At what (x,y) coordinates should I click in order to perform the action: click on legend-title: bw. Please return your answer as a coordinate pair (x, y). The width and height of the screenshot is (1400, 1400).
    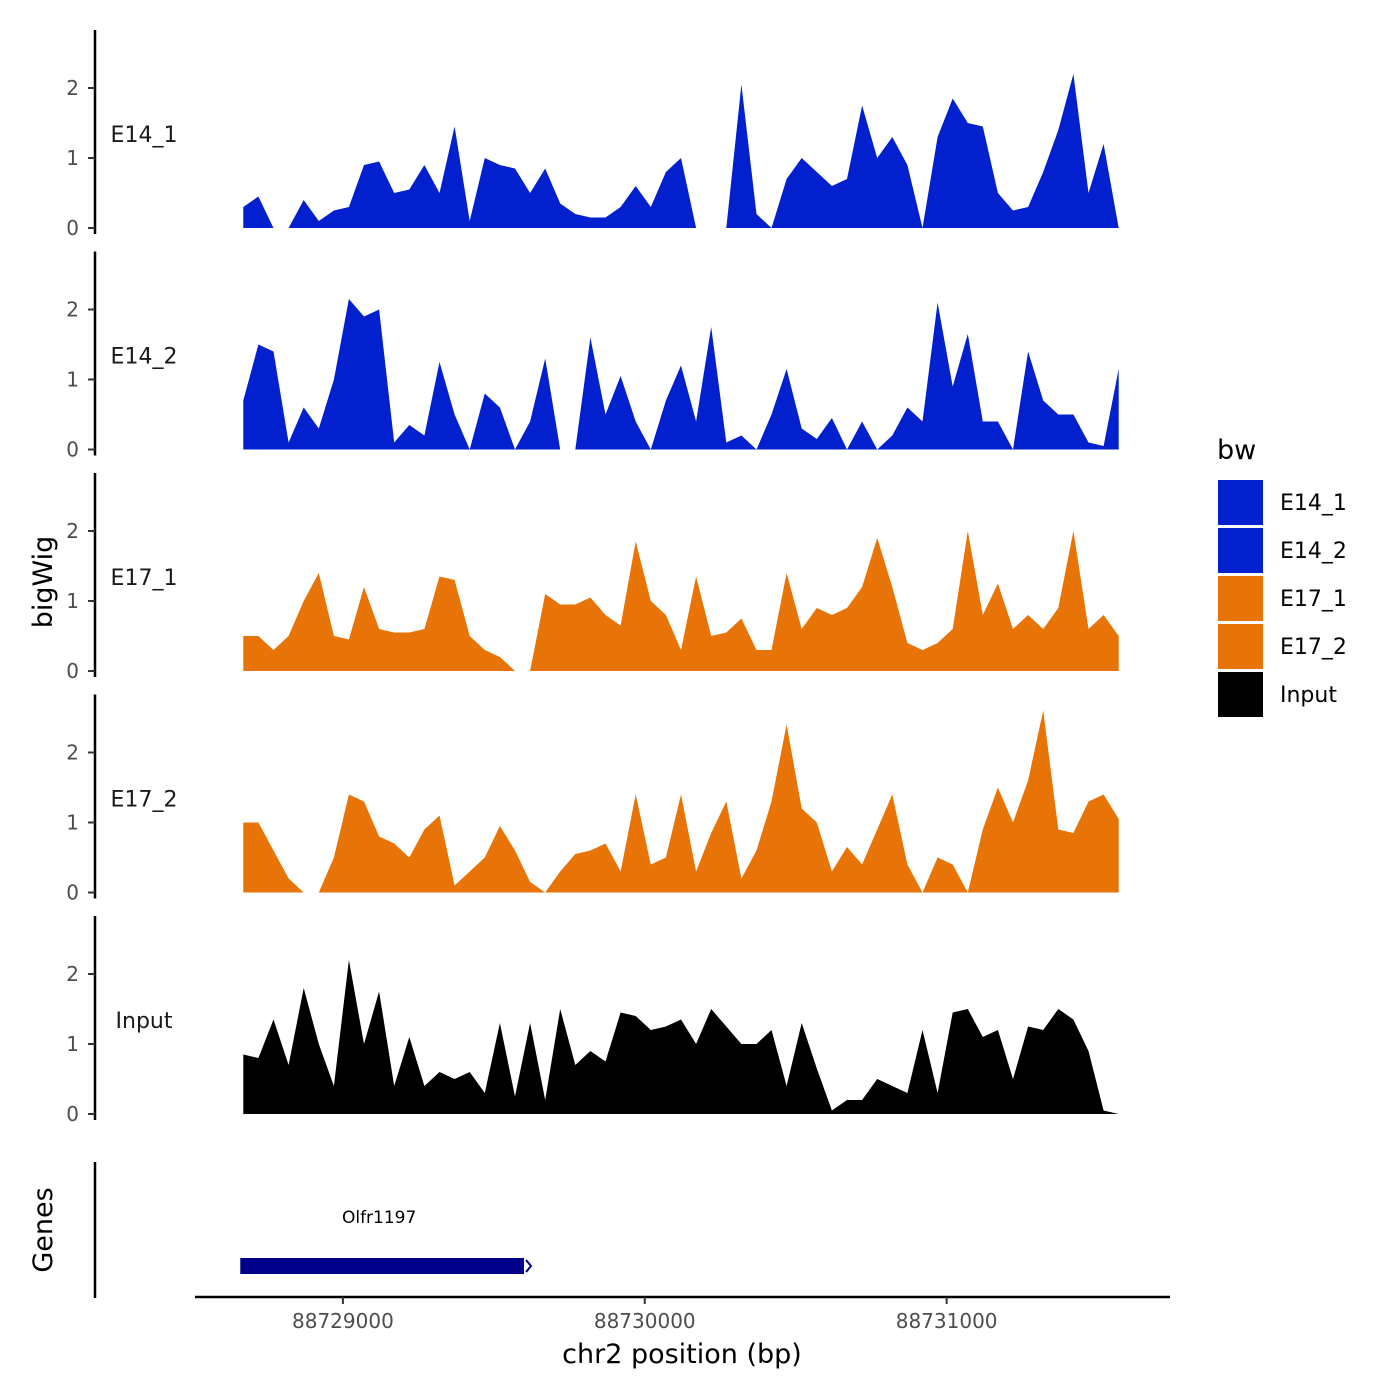
    Looking at the image, I should click on (1236, 450).